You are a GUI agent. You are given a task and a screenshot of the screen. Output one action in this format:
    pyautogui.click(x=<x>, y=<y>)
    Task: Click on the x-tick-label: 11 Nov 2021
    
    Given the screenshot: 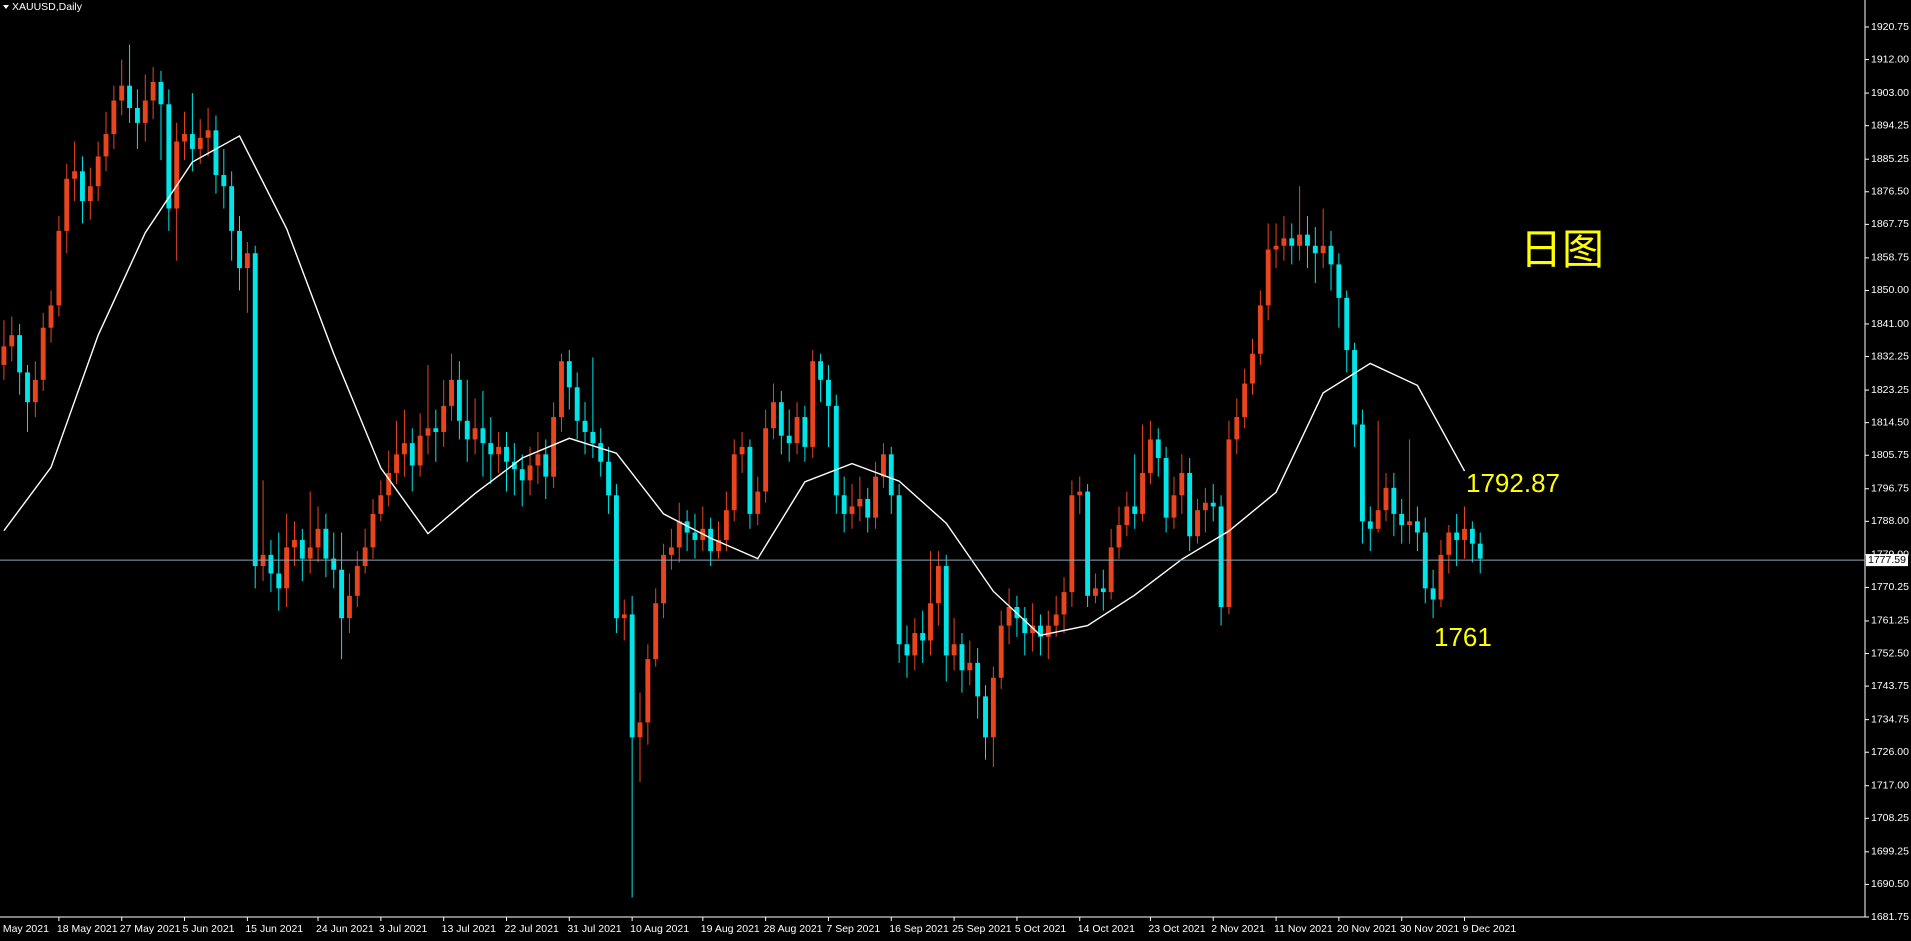 What is the action you would take?
    pyautogui.click(x=1303, y=929)
    